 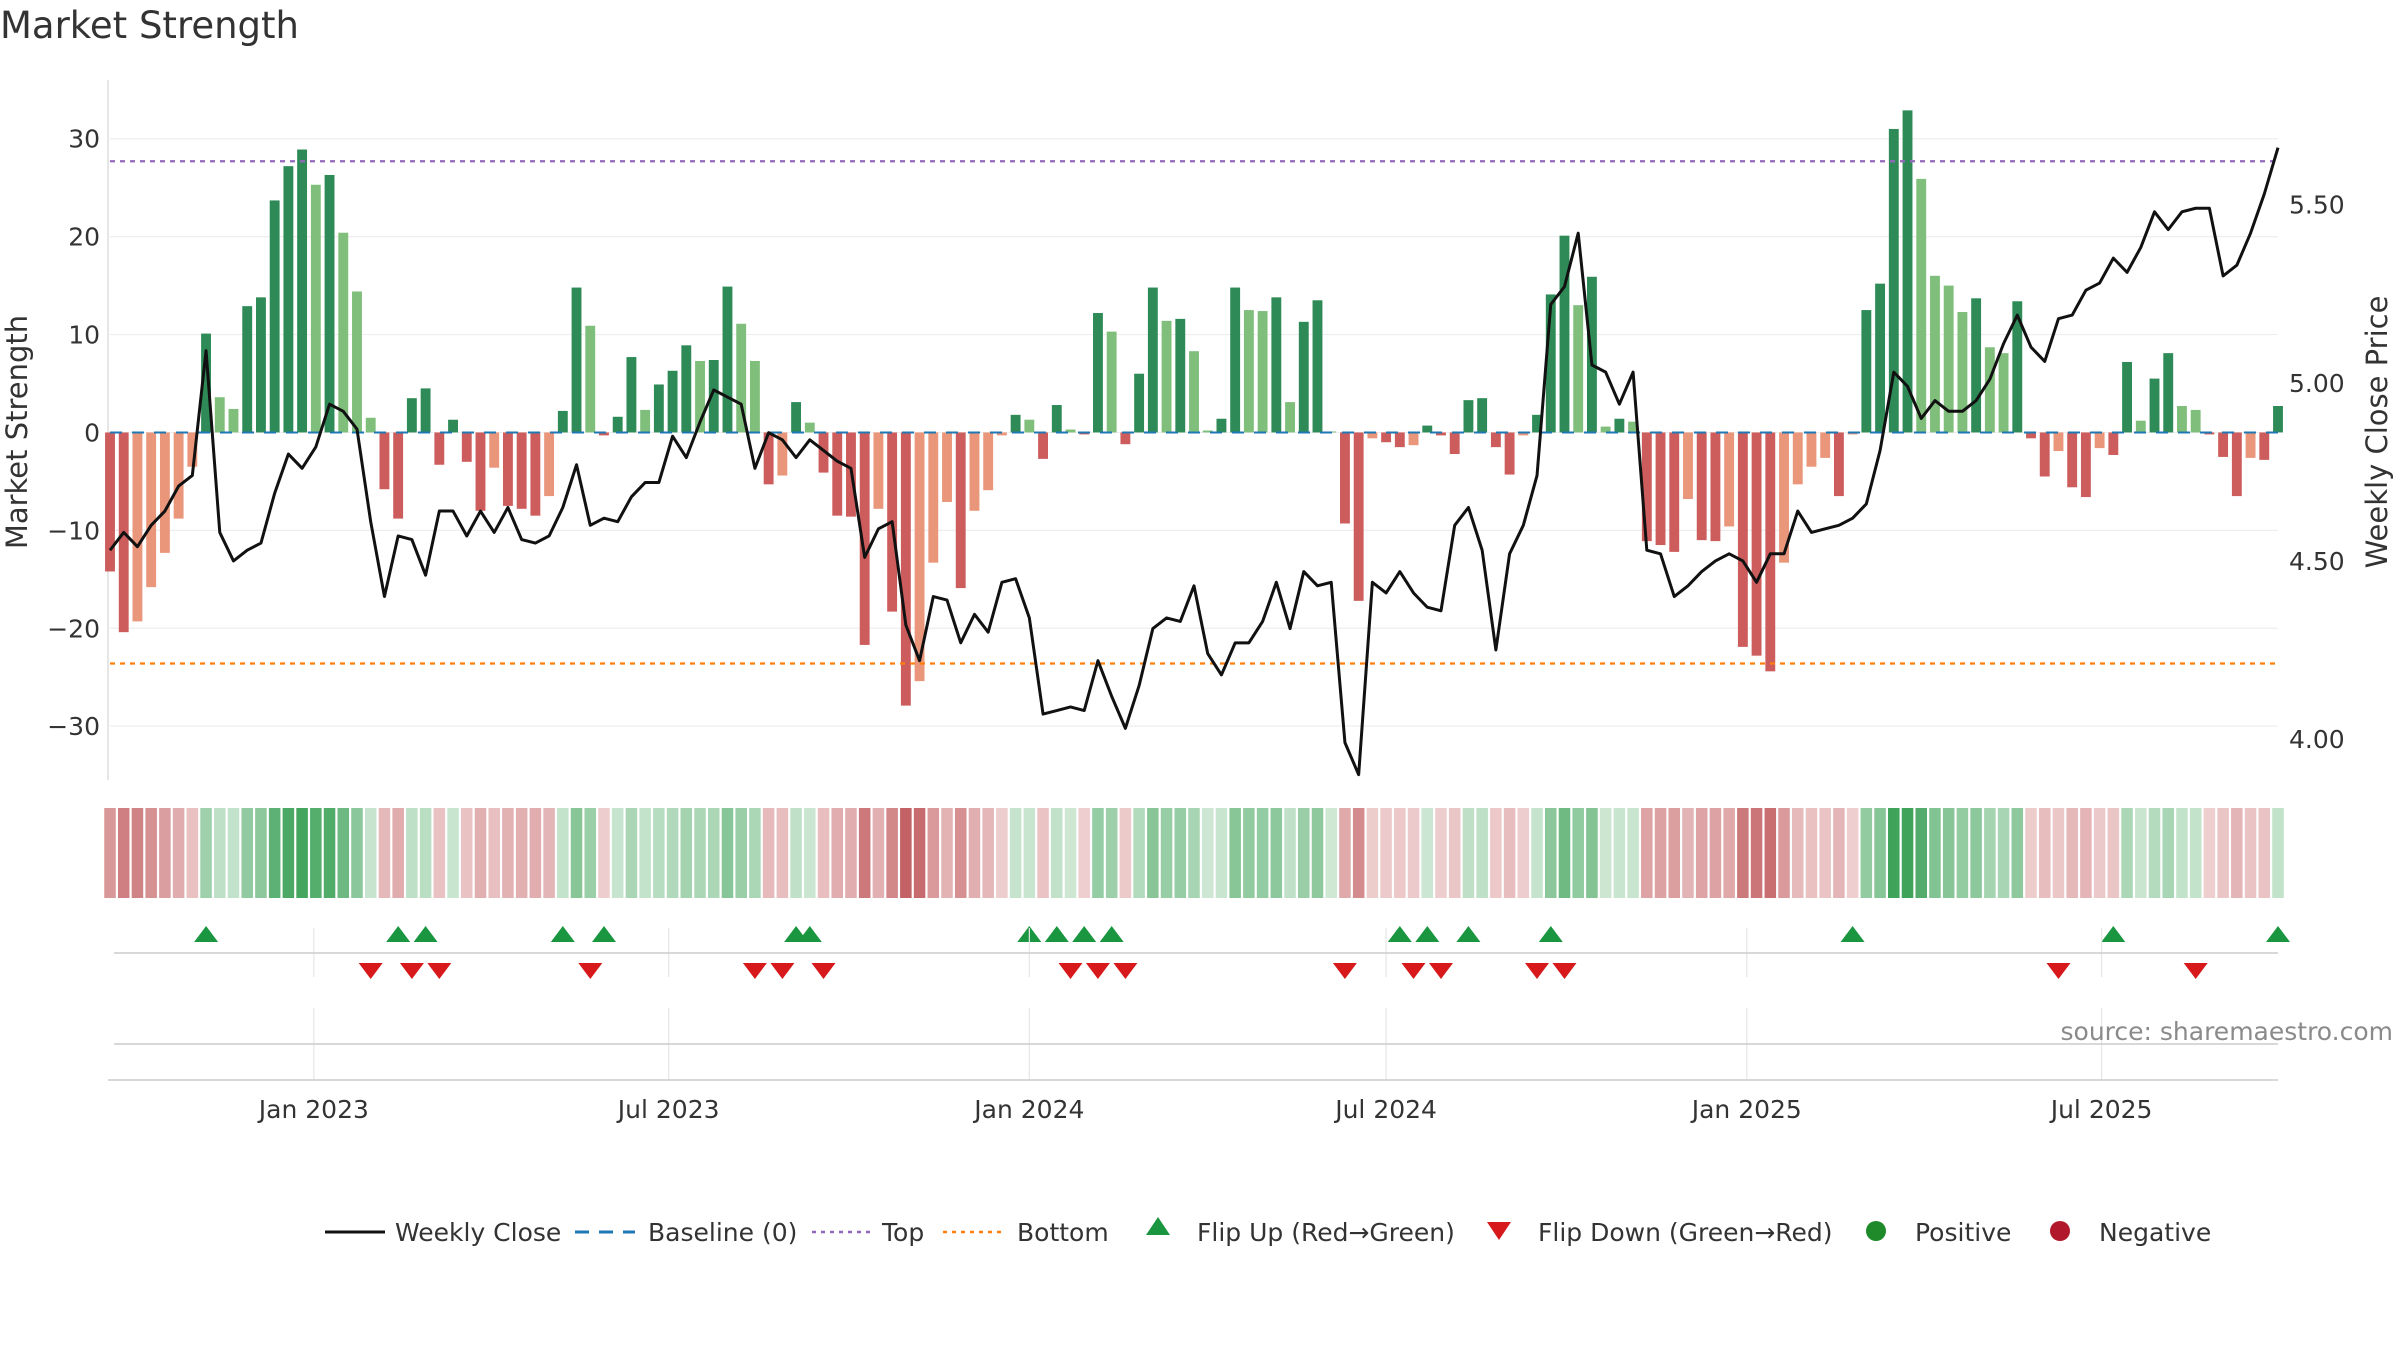 I want to click on y-tick-label: 30, so click(x=84, y=139).